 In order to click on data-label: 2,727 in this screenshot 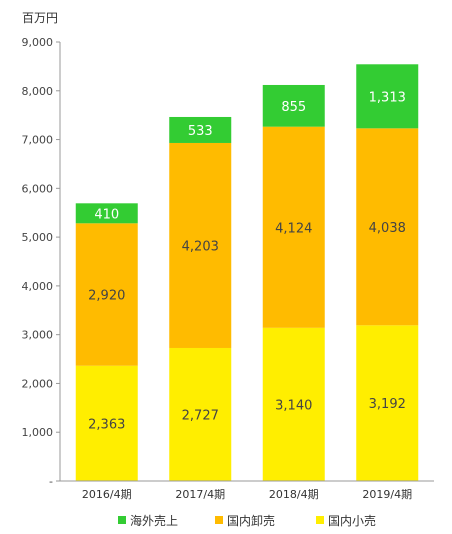, I will do `click(200, 415)`.